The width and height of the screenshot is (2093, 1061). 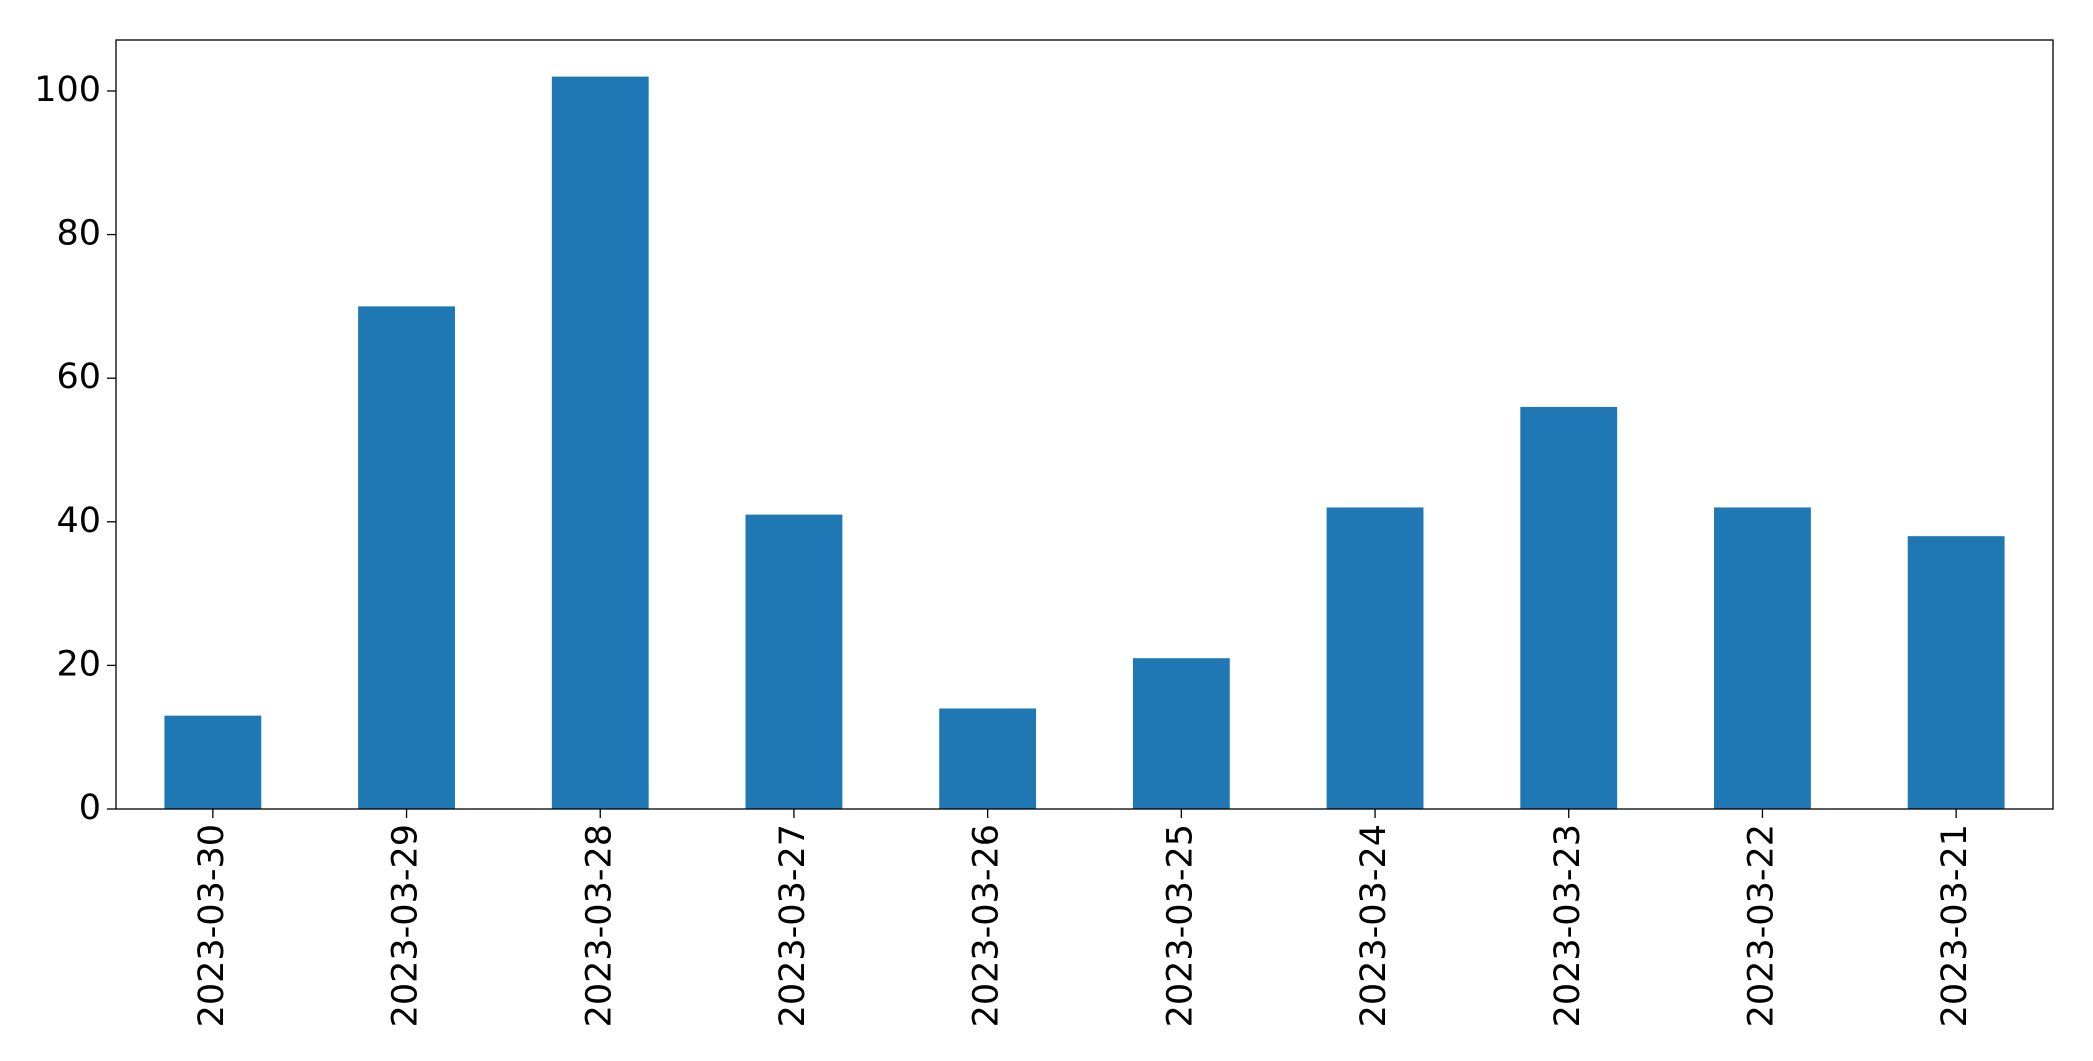 What do you see at coordinates (1568, 925) in the screenshot?
I see `x-tick-label: 2023-03-23` at bounding box center [1568, 925].